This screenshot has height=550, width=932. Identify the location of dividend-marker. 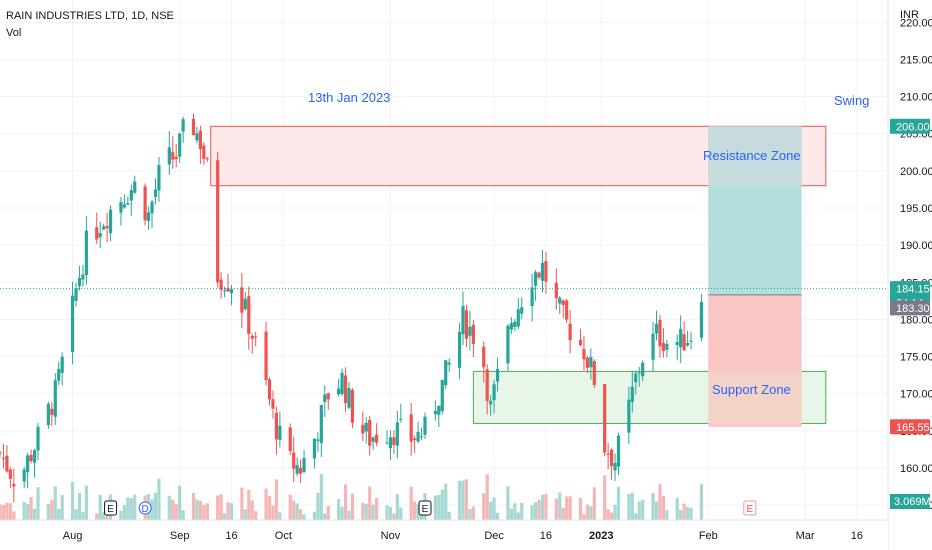
(145, 508).